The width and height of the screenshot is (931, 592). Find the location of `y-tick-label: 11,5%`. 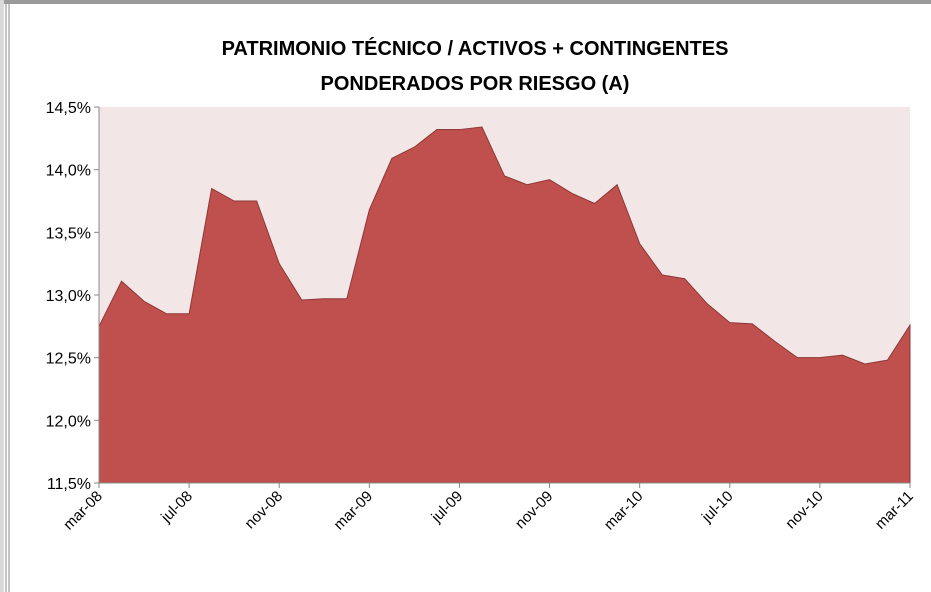

y-tick-label: 11,5% is located at coordinates (69, 484).